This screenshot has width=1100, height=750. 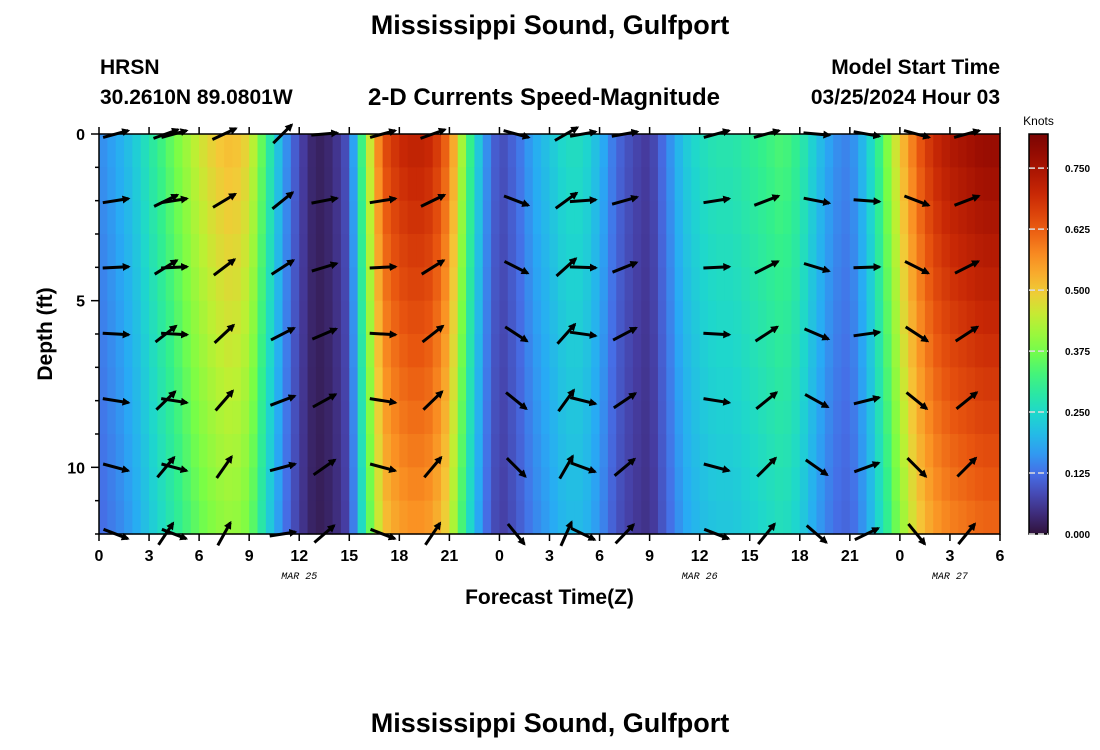 I want to click on y-tick-label: 10, so click(x=76, y=468).